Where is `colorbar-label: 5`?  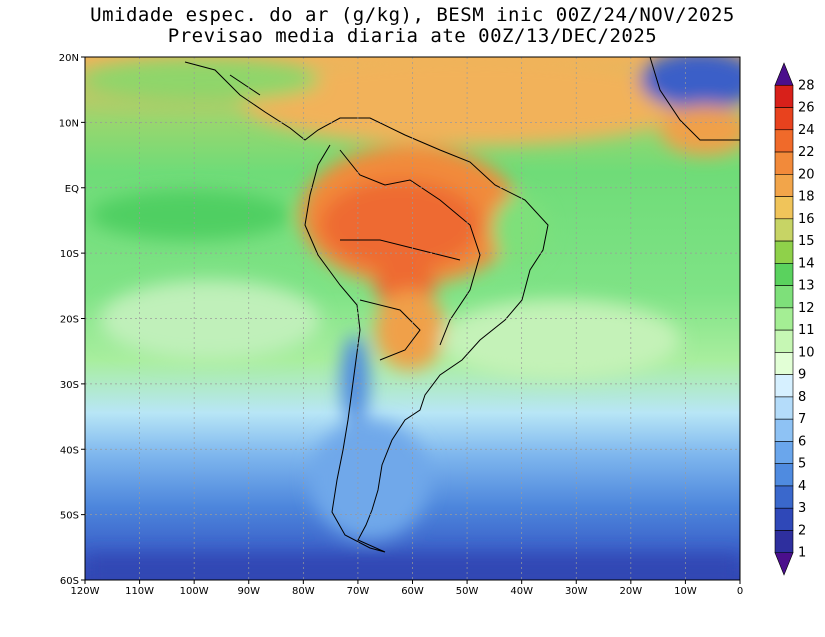 colorbar-label: 5 is located at coordinates (802, 464).